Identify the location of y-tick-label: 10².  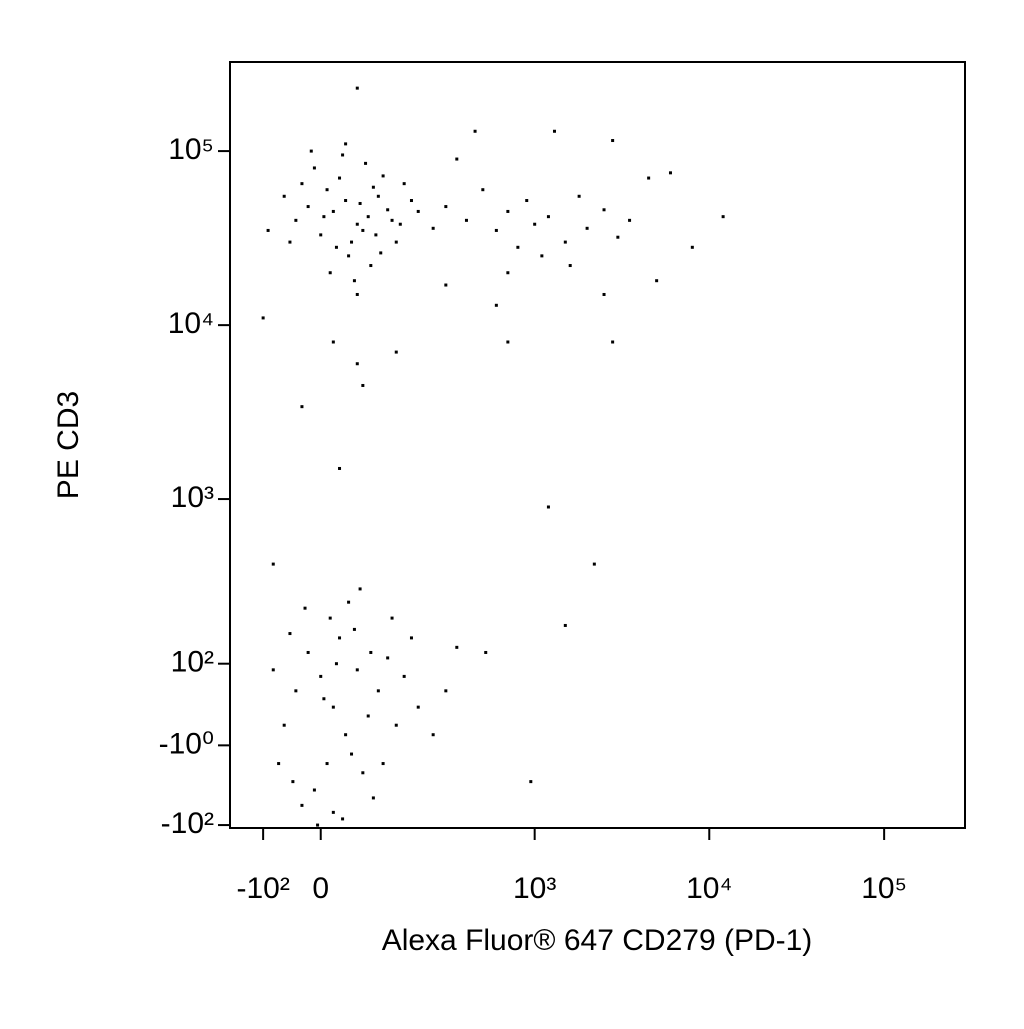
(192, 662).